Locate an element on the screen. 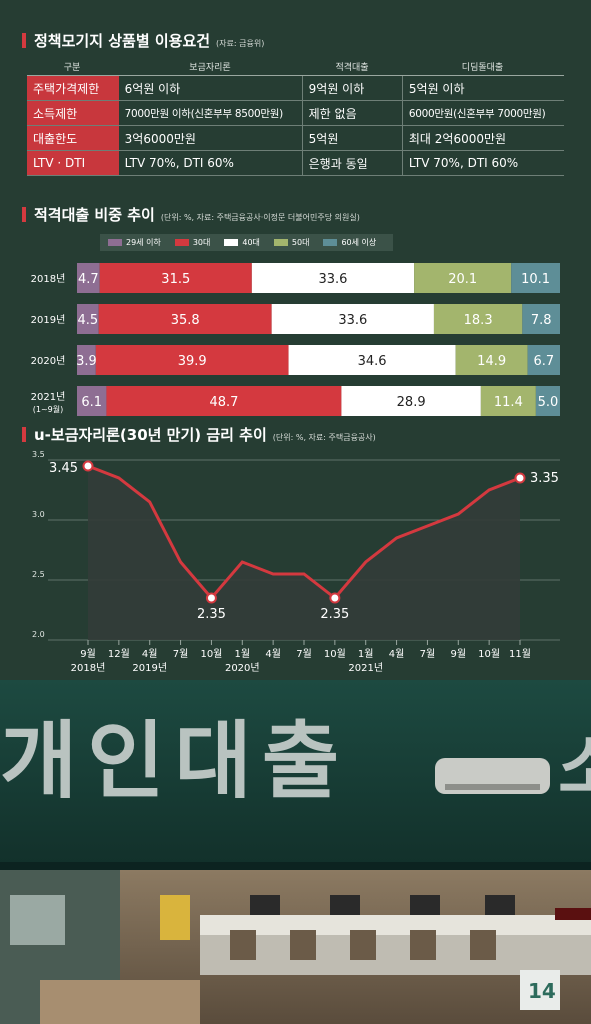 This screenshot has width=591, height=1024. line-chart-title: u-보금자리론(30년 만기) 금리 추이 (단위: %, 자료: 주택금융공사) is located at coordinates (199, 434).